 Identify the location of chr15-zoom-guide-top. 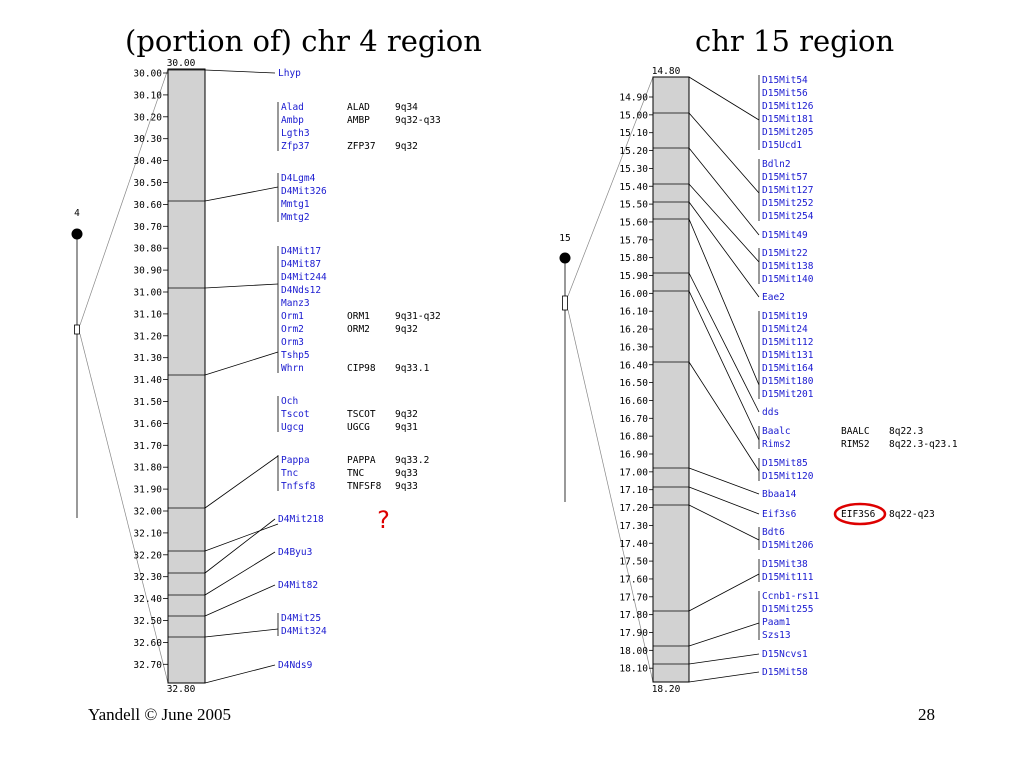
(610, 186).